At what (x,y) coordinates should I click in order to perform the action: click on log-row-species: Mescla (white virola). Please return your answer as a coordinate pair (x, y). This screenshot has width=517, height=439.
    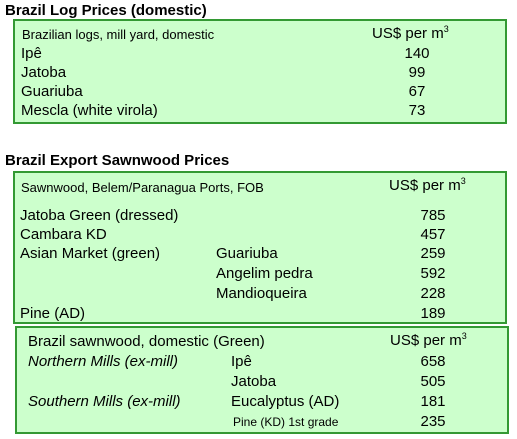
    Looking at the image, I should click on (89, 110).